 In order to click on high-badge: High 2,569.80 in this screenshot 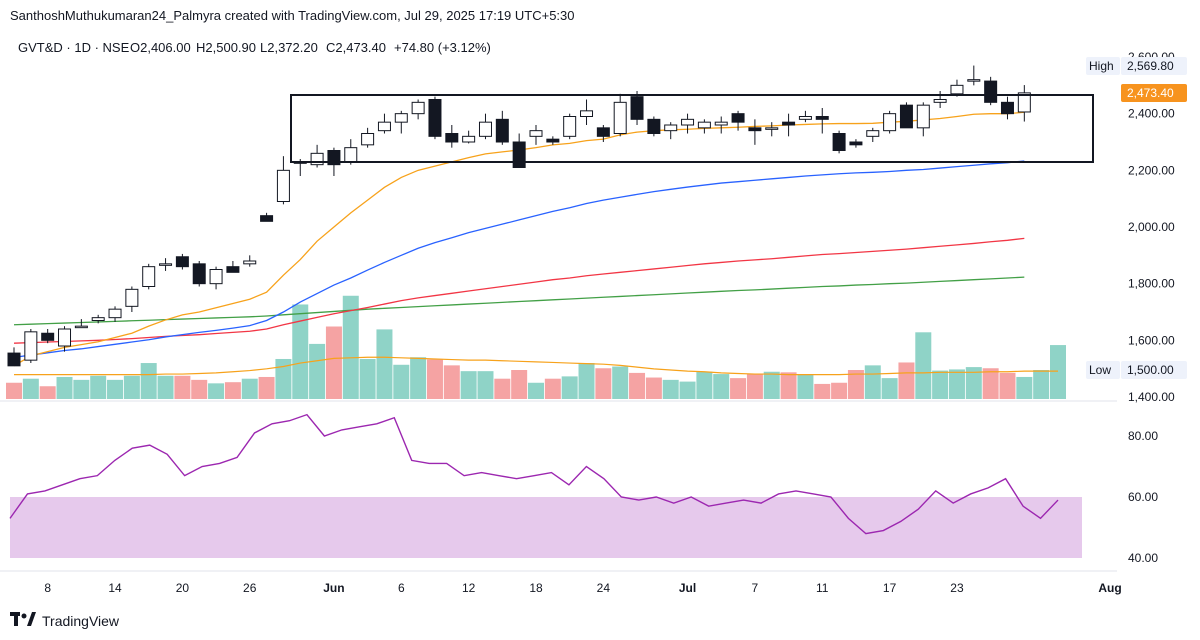, I will do `click(1136, 66)`.